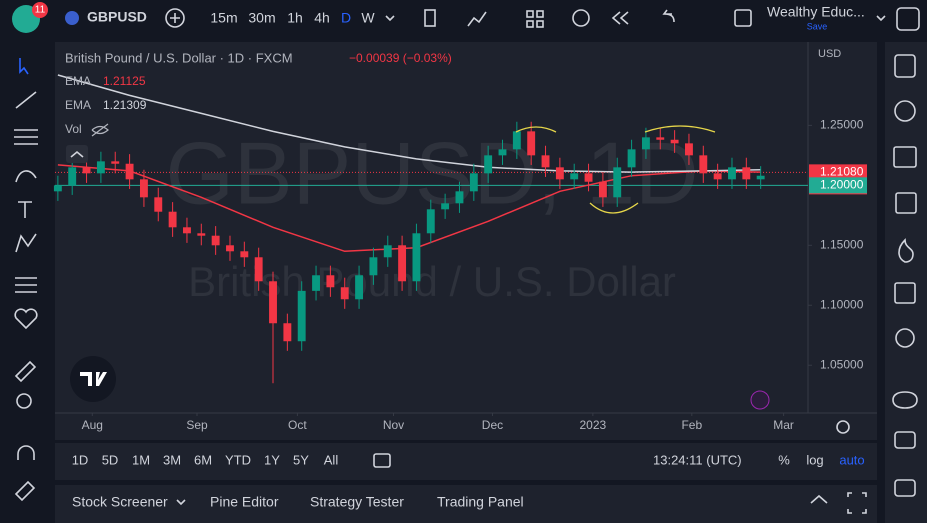  What do you see at coordinates (25, 209) in the screenshot?
I see `text-tool` at bounding box center [25, 209].